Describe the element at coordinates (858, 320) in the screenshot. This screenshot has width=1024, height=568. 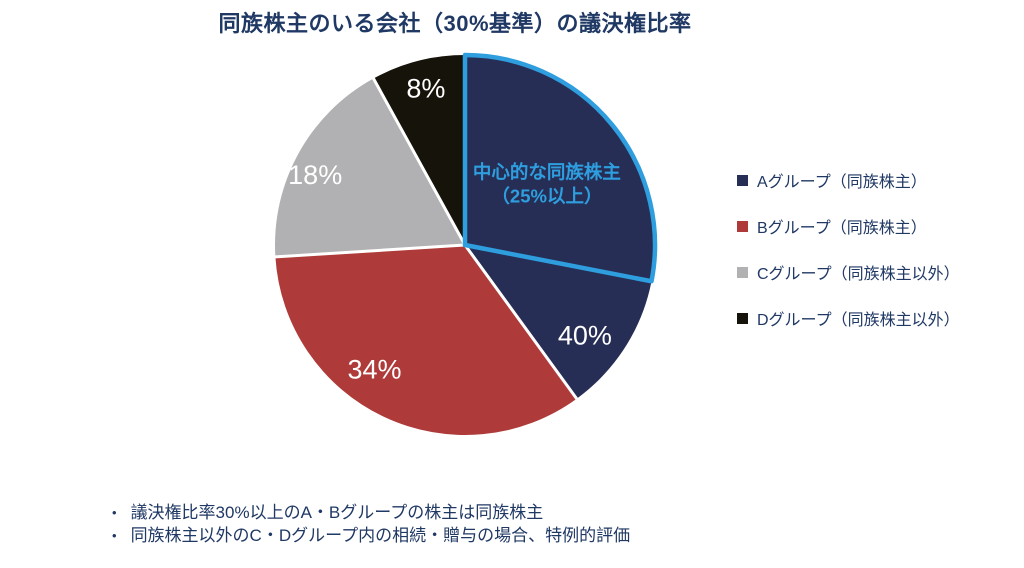
I see `legend-item-label: Dグループ（同族株主以外）` at that location.